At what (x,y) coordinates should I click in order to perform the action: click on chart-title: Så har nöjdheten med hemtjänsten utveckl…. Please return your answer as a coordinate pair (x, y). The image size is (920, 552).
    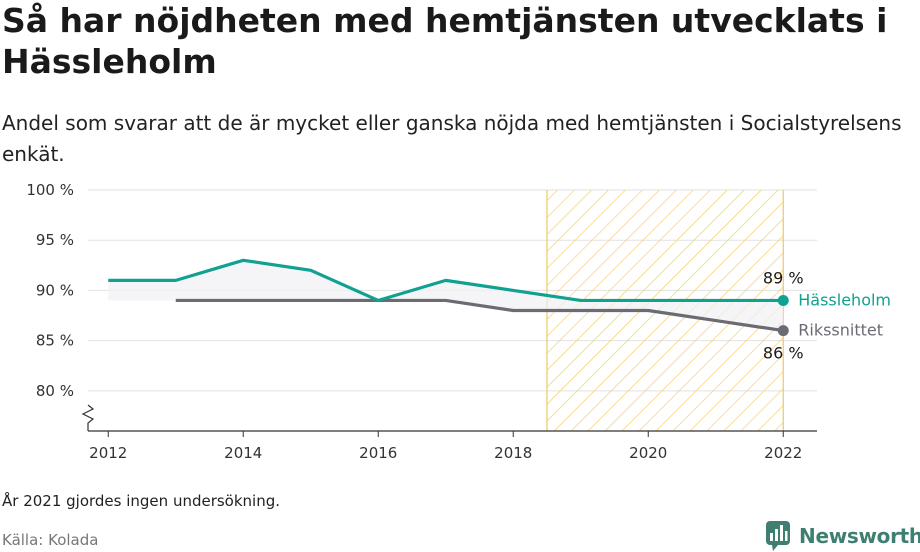
    Looking at the image, I should click on (445, 41).